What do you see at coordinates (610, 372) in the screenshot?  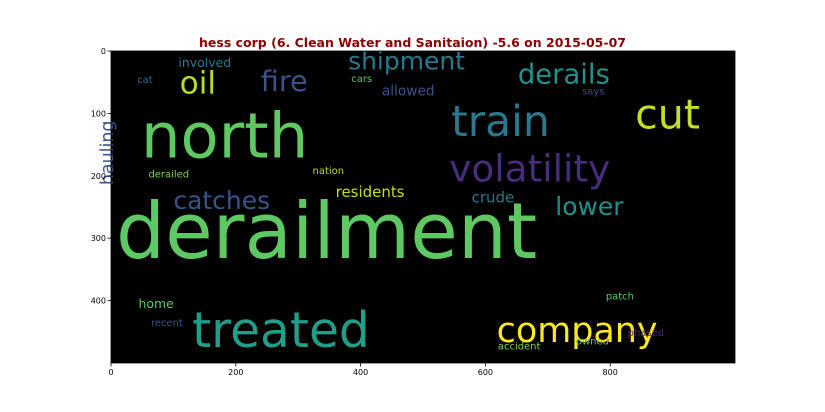 I see `x-tick-label: 800` at bounding box center [610, 372].